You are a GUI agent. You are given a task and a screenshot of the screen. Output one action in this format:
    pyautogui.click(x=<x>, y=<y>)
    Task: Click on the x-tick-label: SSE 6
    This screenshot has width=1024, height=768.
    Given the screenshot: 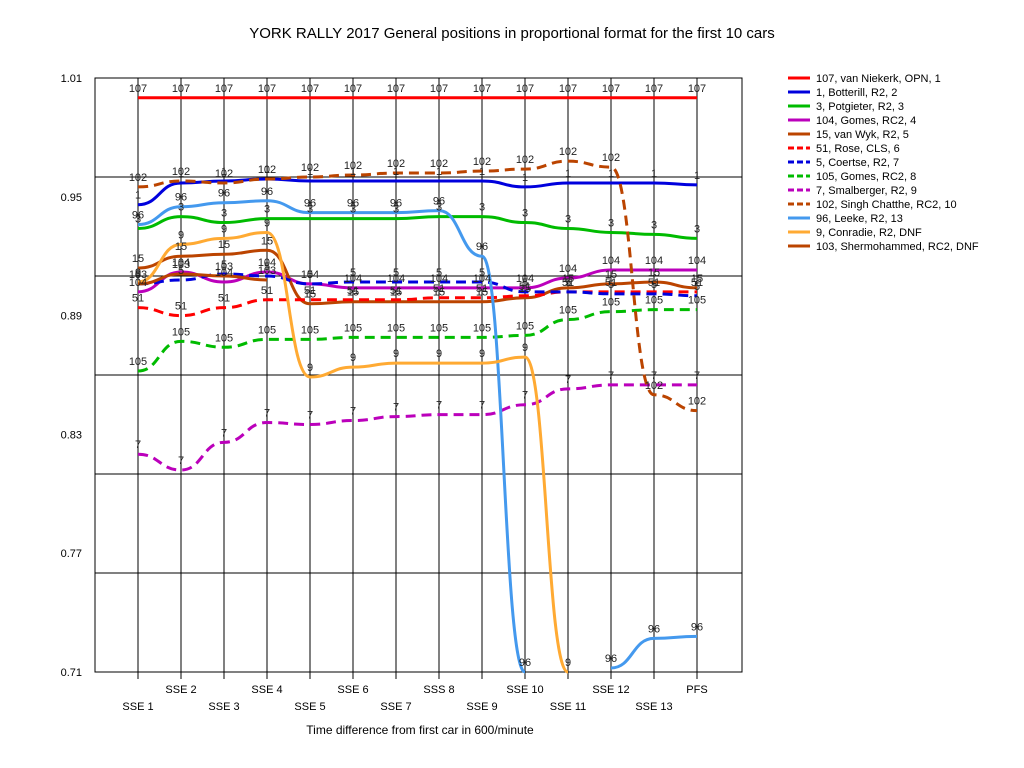 What is the action you would take?
    pyautogui.click(x=352, y=690)
    